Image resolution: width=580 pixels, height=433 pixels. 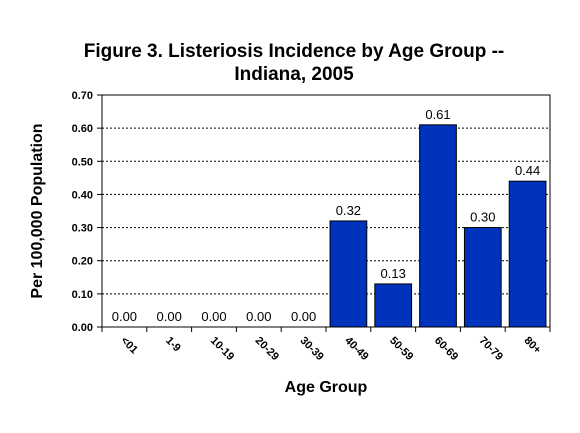 I want to click on y-tick-label: 0.30, so click(x=82, y=229).